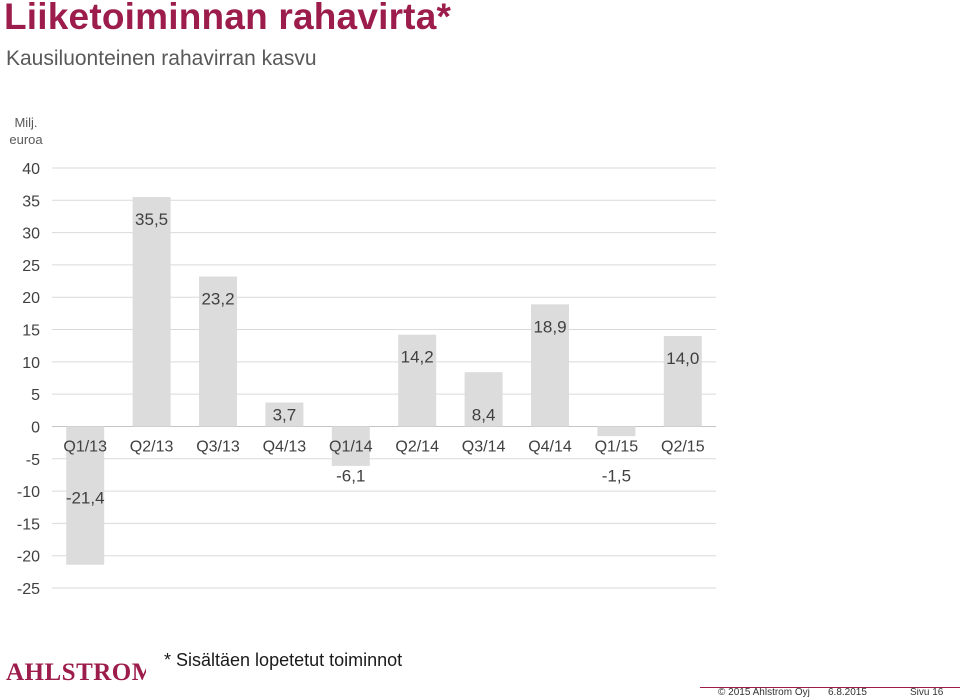  Describe the element at coordinates (31, 363) in the screenshot. I see `y-tick-label: 10` at that location.